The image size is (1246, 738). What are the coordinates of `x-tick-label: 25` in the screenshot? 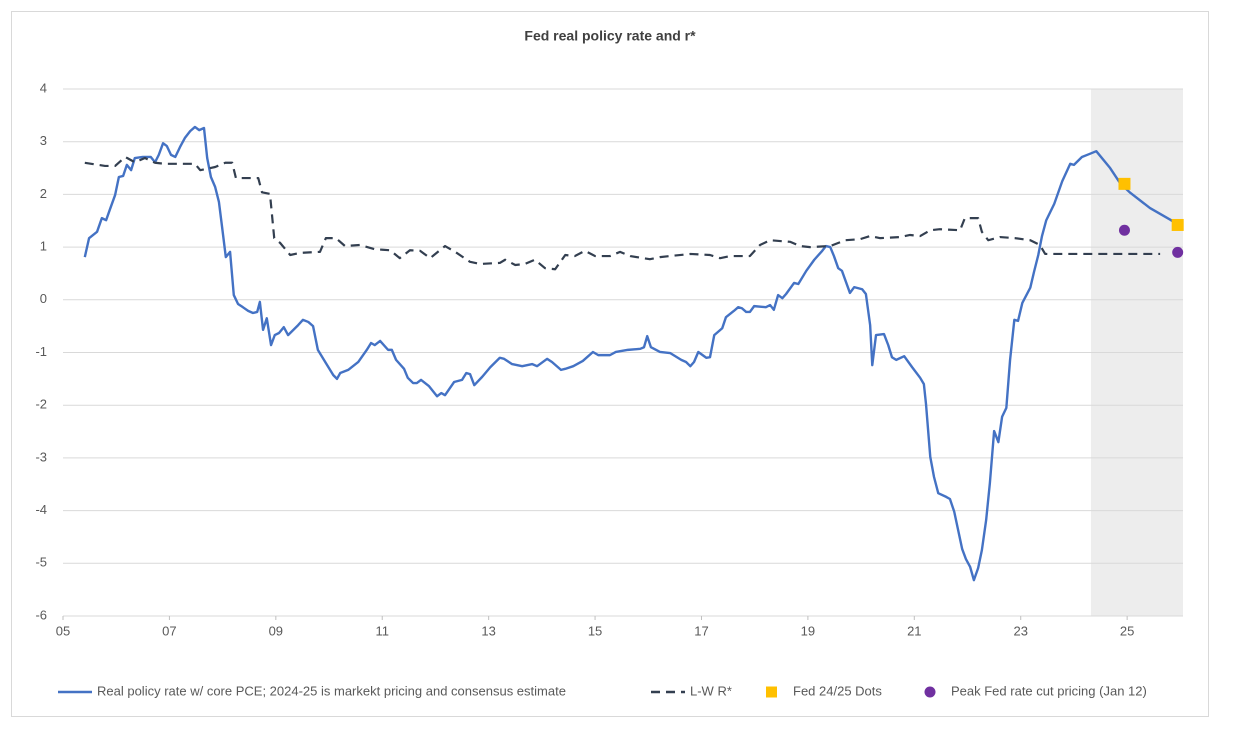 It's located at (1127, 630).